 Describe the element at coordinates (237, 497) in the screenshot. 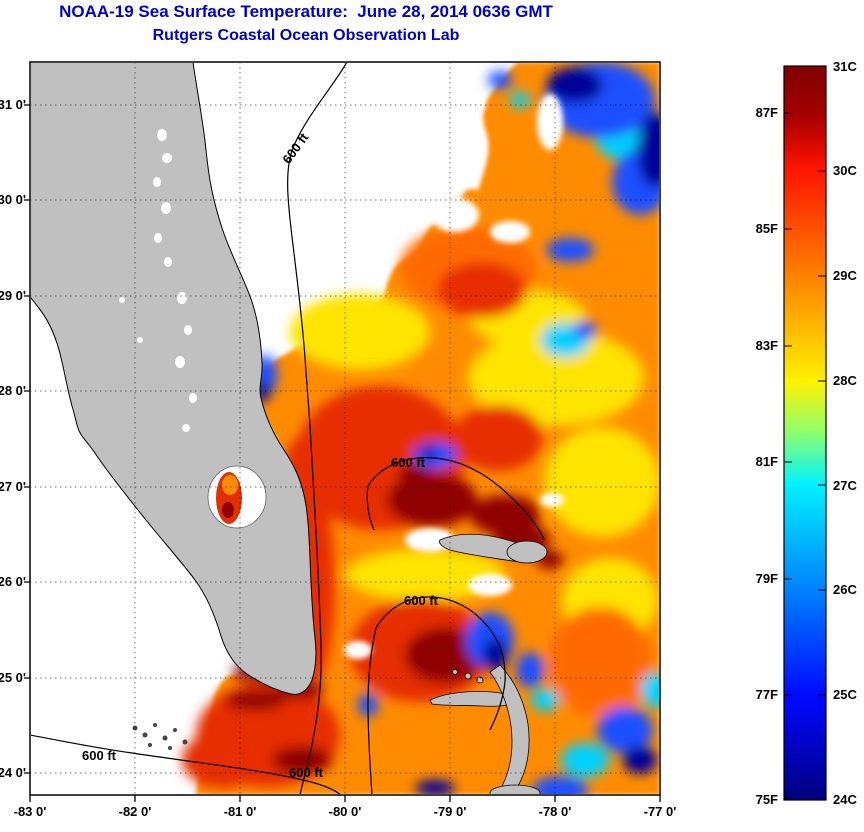

I see `lake-okeechobee` at that location.